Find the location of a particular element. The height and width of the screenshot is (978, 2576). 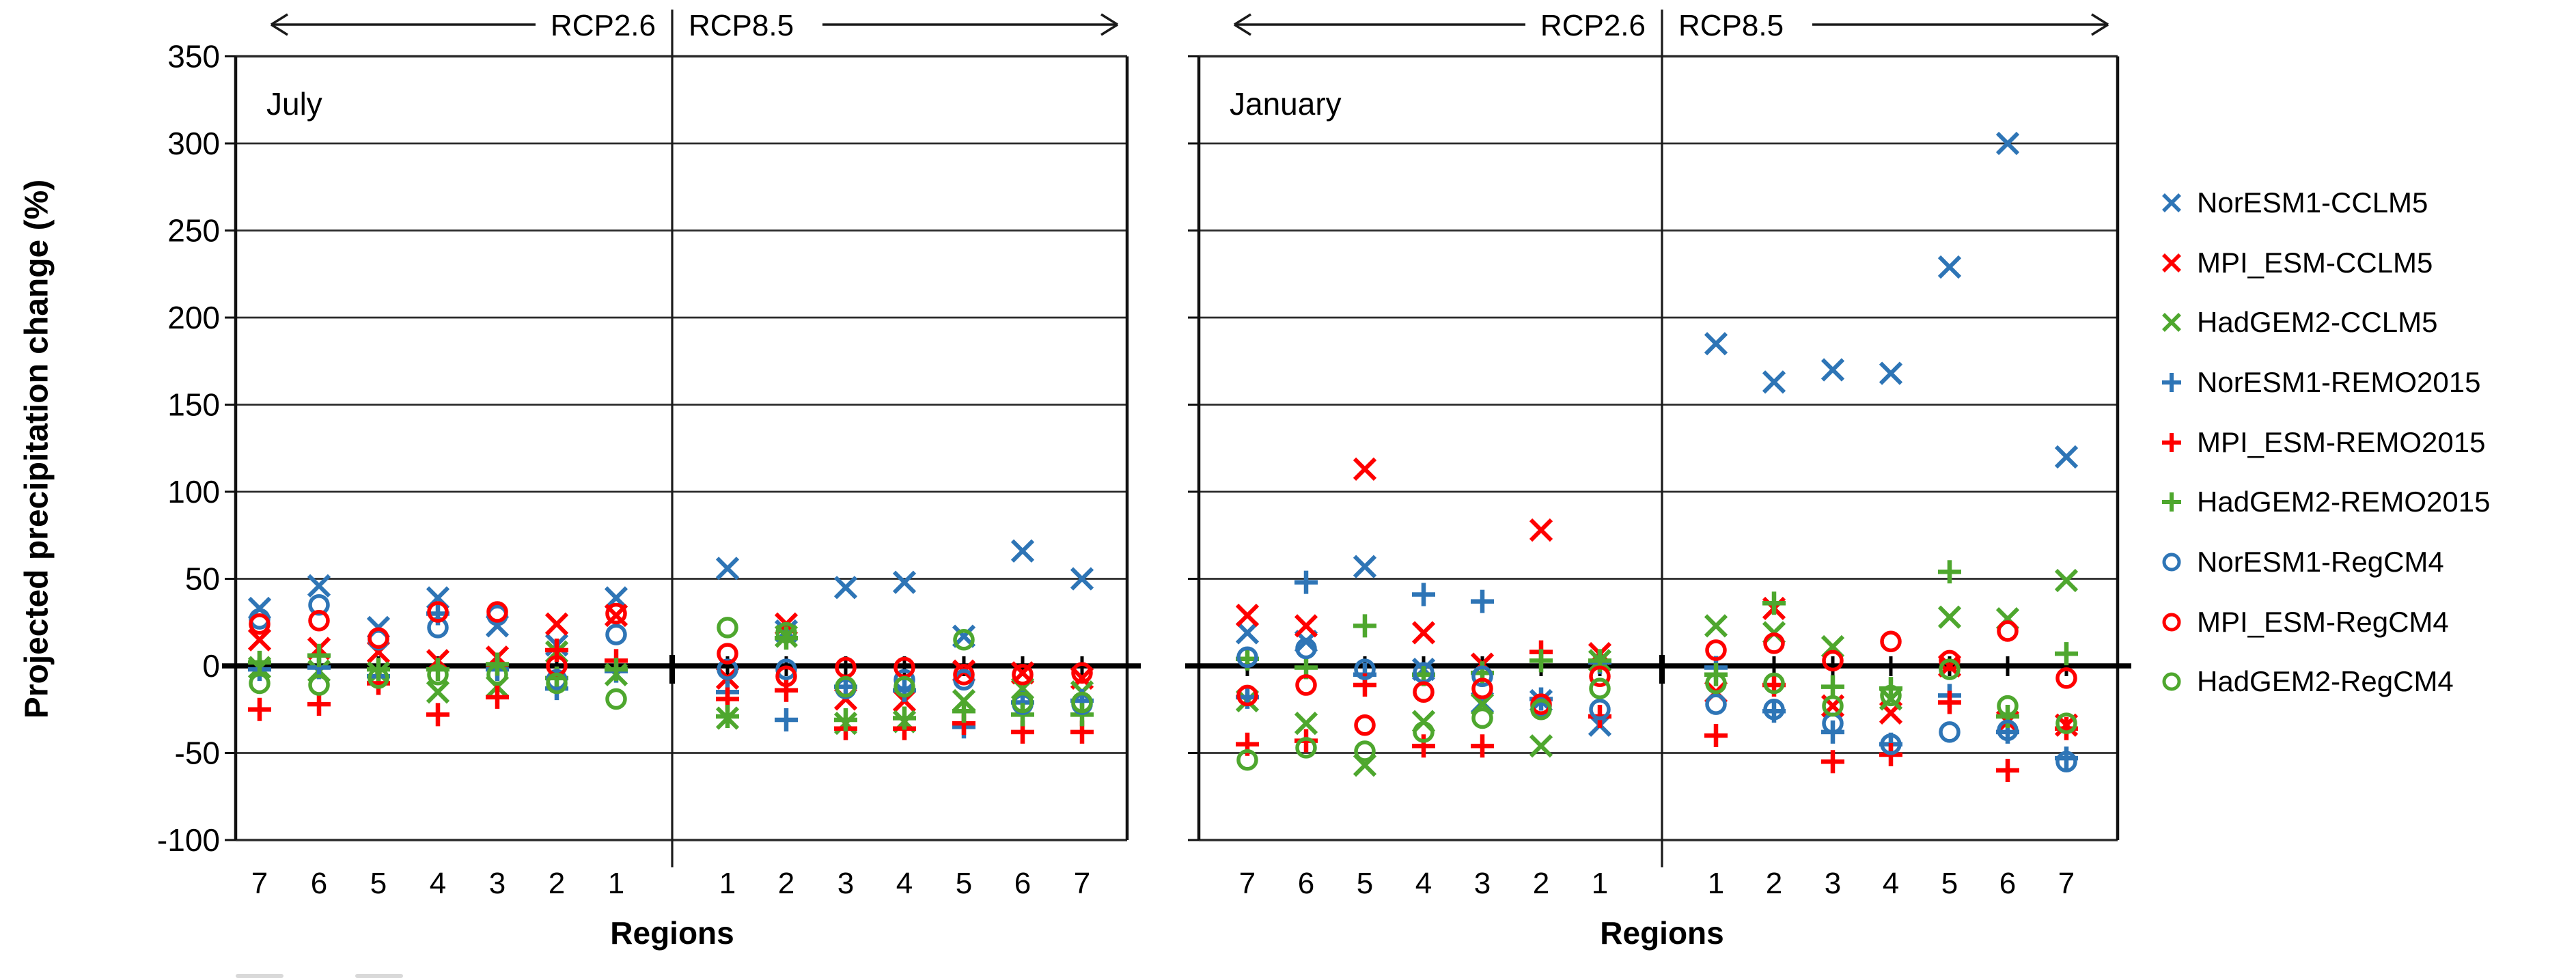

x-tick-label: 6 is located at coordinates (2007, 883).